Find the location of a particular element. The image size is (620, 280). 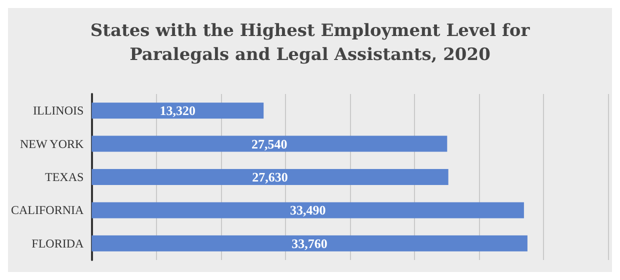

data-label: 27,540 is located at coordinates (270, 144).